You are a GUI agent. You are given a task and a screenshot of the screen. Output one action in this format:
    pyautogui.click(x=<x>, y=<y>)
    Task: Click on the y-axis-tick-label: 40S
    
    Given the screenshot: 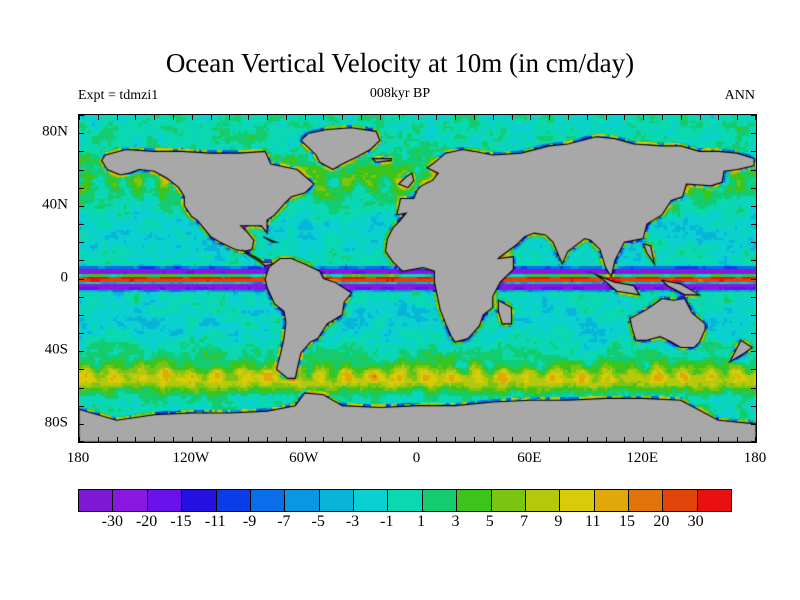 What is the action you would take?
    pyautogui.click(x=56, y=349)
    